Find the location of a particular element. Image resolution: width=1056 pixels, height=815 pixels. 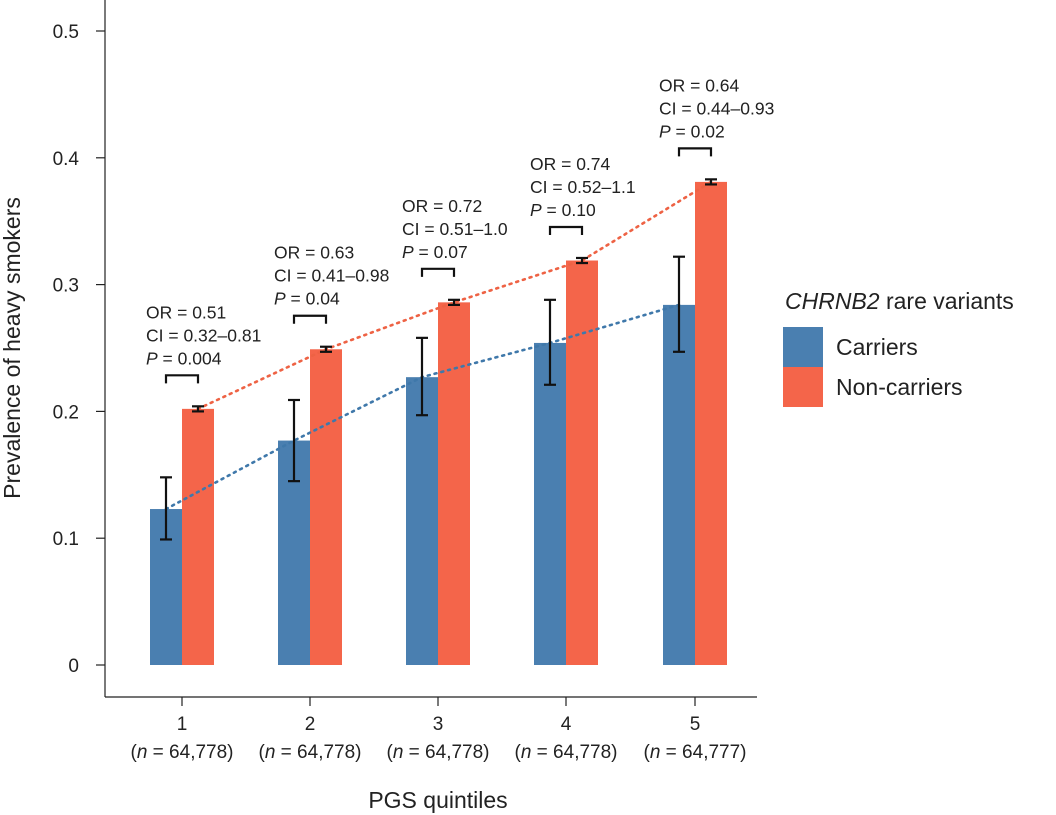

legend-label-carriers: Carriers is located at coordinates (877, 347).